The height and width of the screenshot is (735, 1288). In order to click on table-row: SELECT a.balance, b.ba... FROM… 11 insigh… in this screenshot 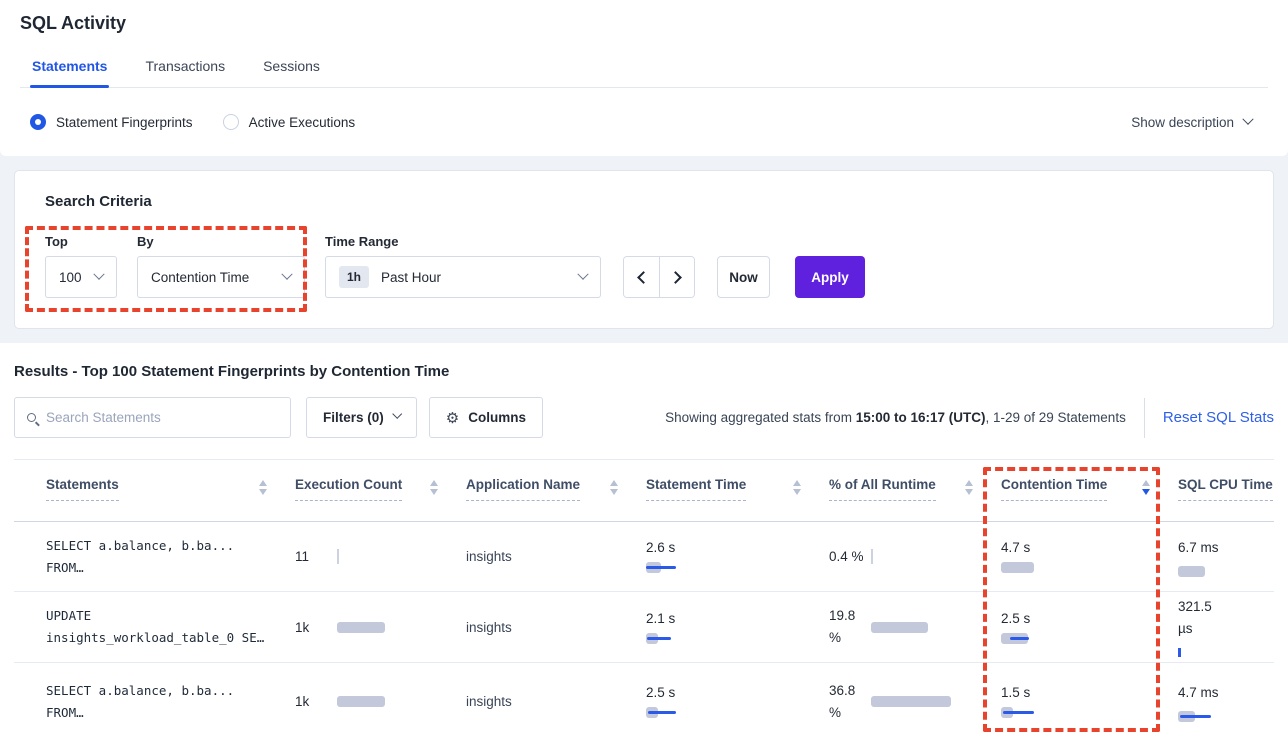, I will do `click(644, 557)`.